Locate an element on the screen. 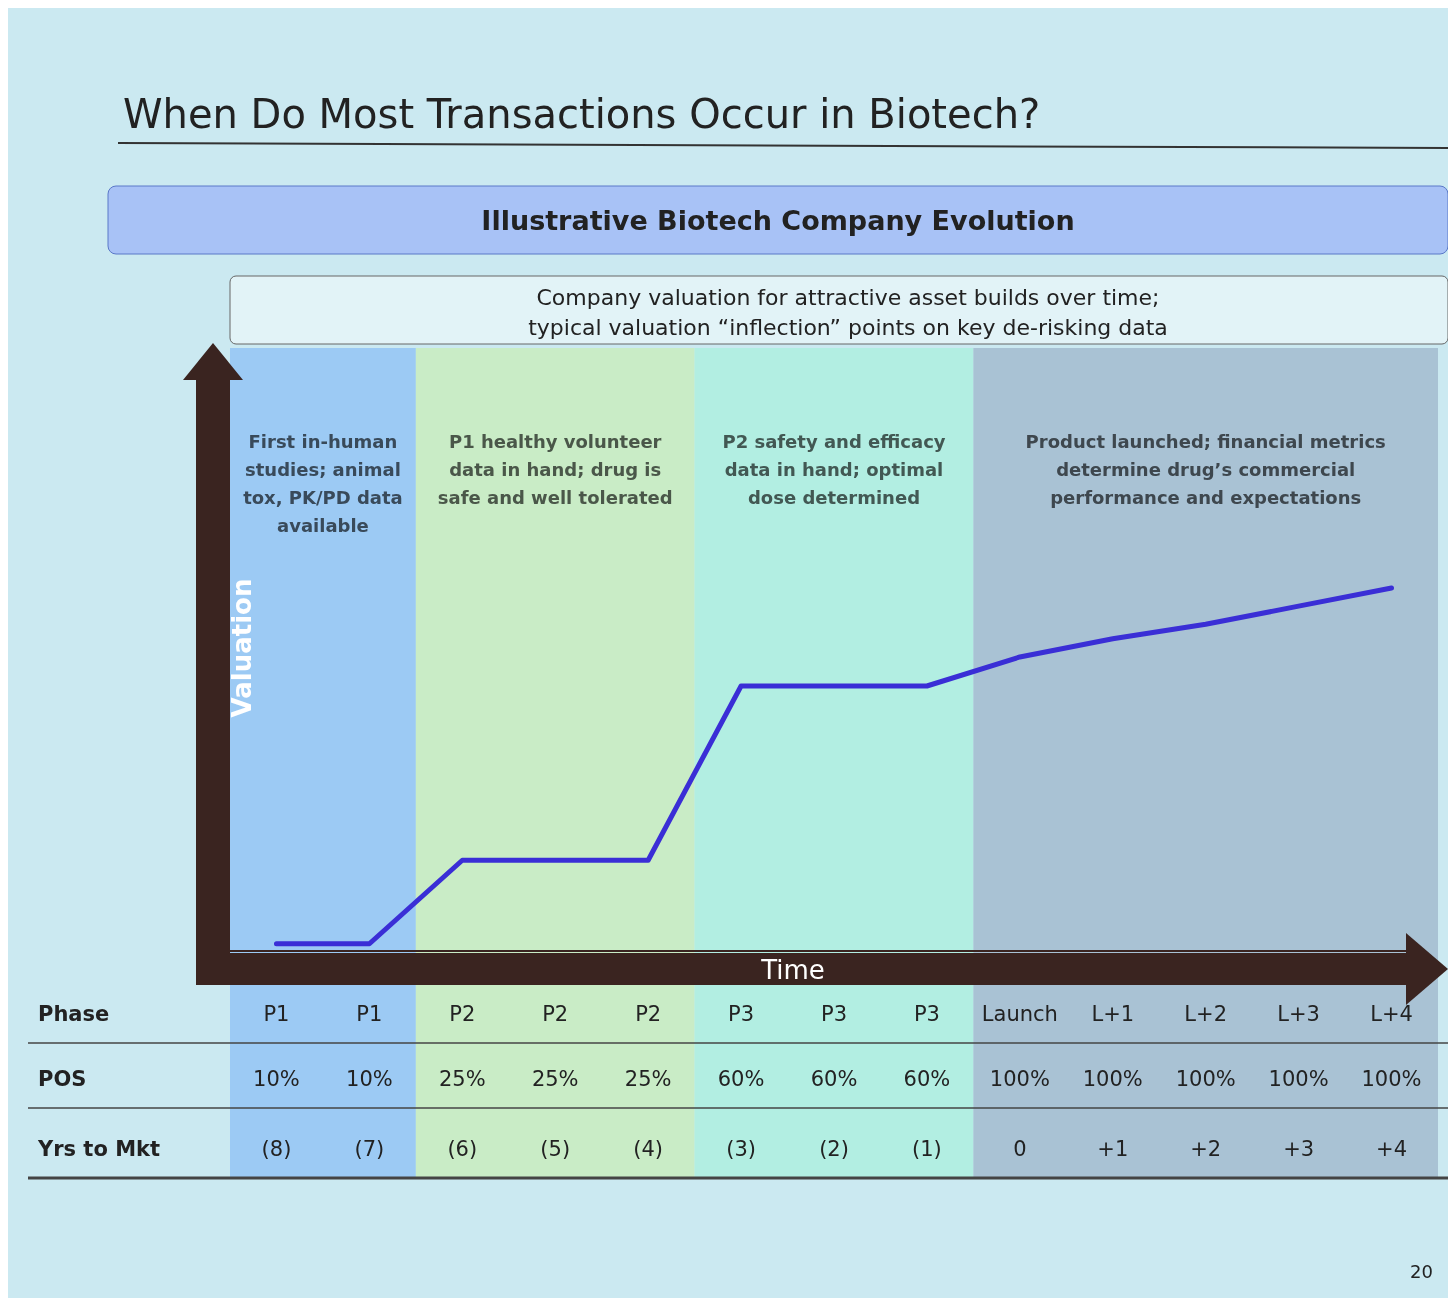  x-tick-label: +2 is located at coordinates (1206, 1149).